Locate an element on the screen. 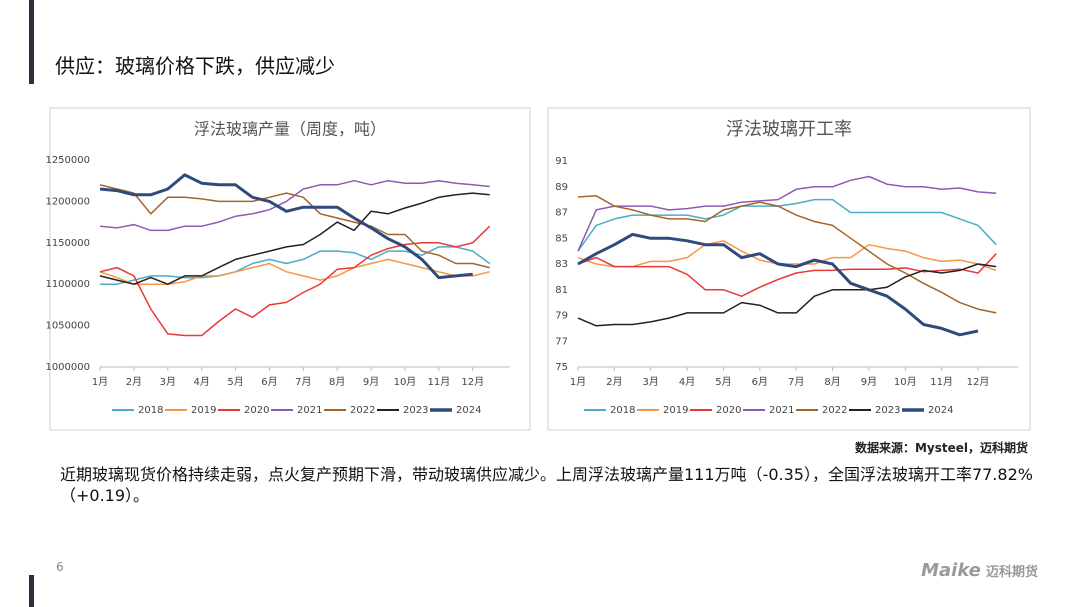  y-tick-label: 1250000 is located at coordinates (67, 160).